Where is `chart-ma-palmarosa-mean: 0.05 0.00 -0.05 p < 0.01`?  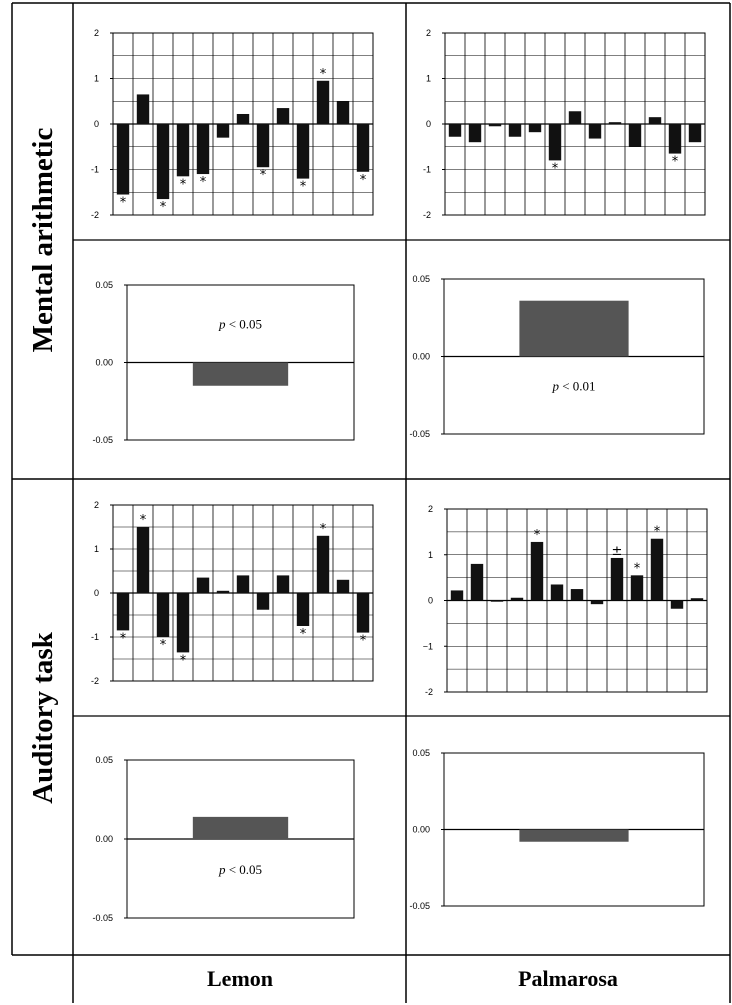 chart-ma-palmarosa-mean: 0.05 0.00 -0.05 p < 0.01 is located at coordinates (557, 356).